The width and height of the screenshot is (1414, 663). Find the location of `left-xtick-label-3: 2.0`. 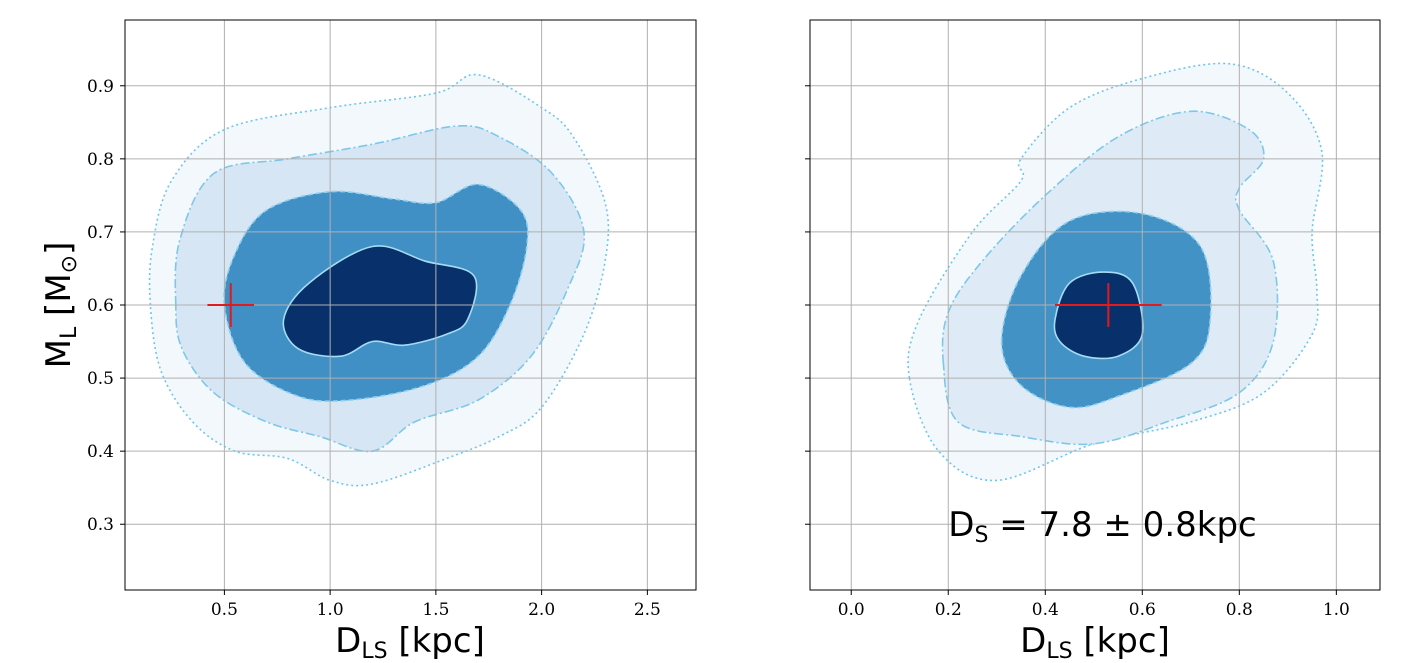

left-xtick-label-3: 2.0 is located at coordinates (541, 610).